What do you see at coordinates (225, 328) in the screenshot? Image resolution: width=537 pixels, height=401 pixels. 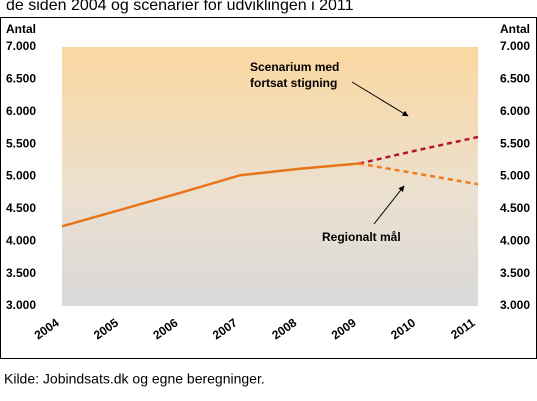 I see `x-tick-label: 2007` at bounding box center [225, 328].